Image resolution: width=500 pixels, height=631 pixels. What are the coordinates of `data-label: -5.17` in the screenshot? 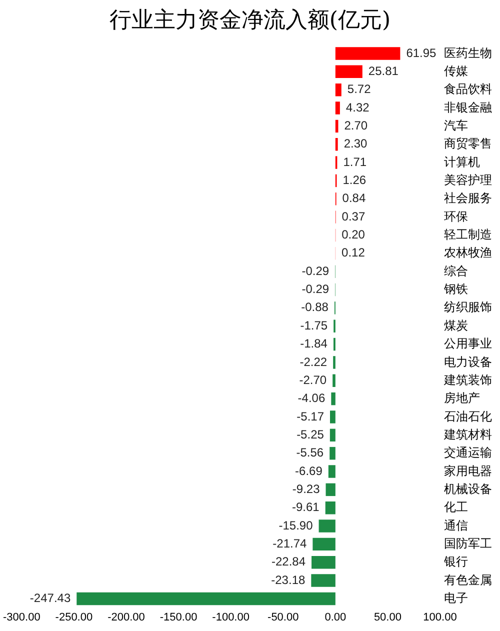 It's located at (310, 416).